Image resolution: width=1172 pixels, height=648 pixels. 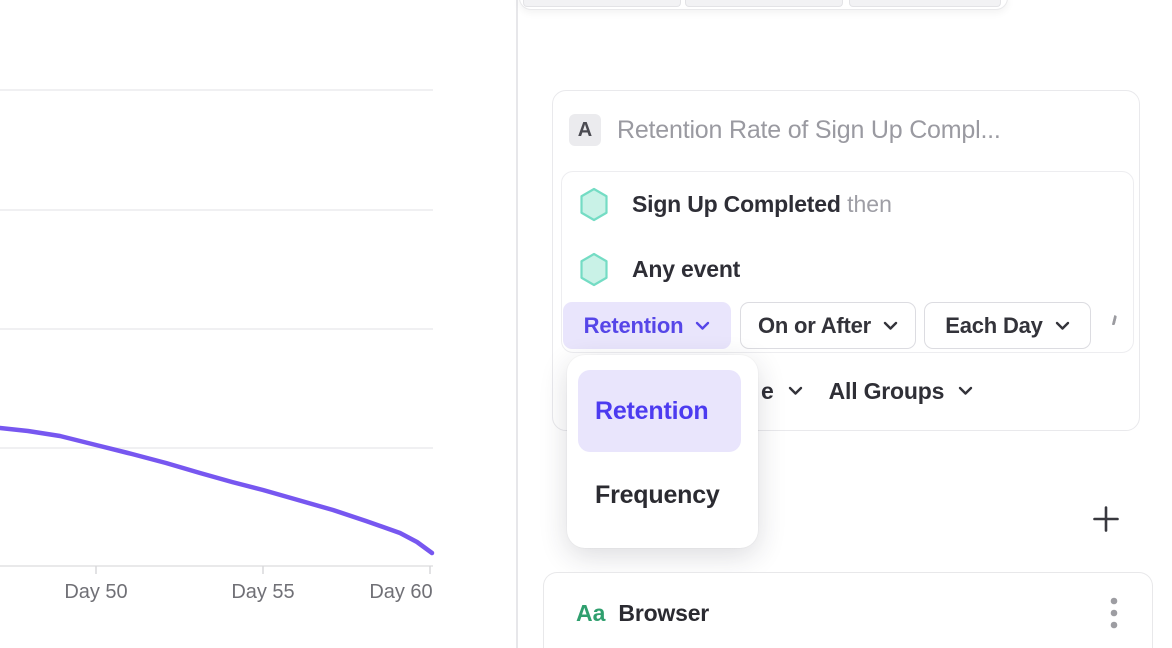 I want to click on menu-item-label: Frequency, so click(x=657, y=494).